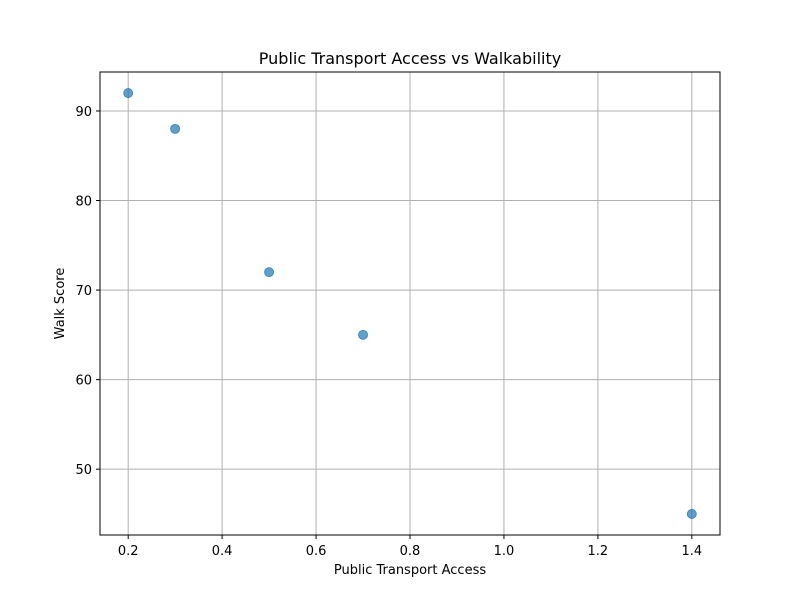 The width and height of the screenshot is (800, 600). Describe the element at coordinates (83, 291) in the screenshot. I see `y-tick-label: 70` at that location.